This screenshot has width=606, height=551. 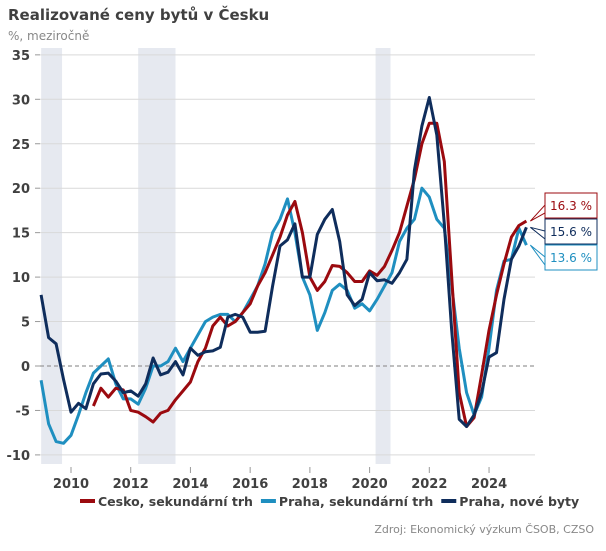 I want to click on value-callout: 16.3 %, so click(x=563, y=207).